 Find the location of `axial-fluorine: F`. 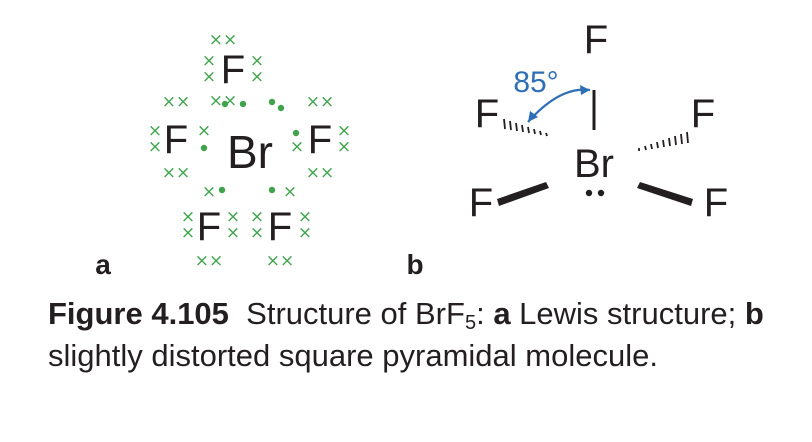

axial-fluorine: F is located at coordinates (596, 40).